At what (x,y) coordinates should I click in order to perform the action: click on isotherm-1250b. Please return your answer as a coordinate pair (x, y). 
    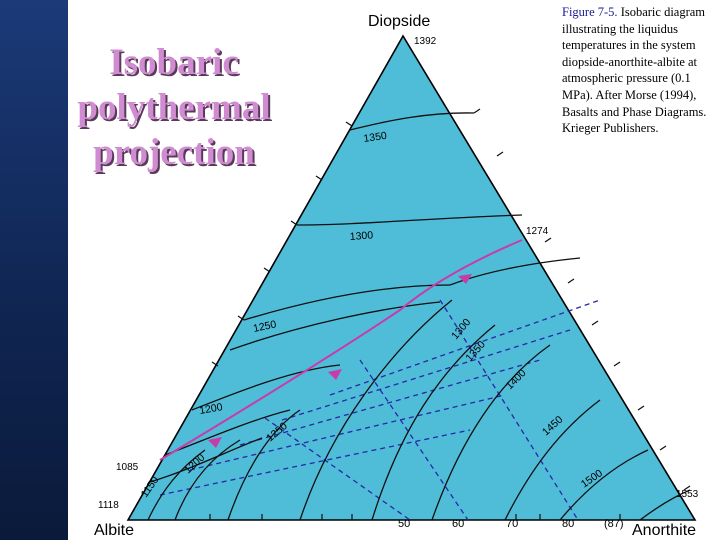
    Looking at the image, I should click on (264, 465).